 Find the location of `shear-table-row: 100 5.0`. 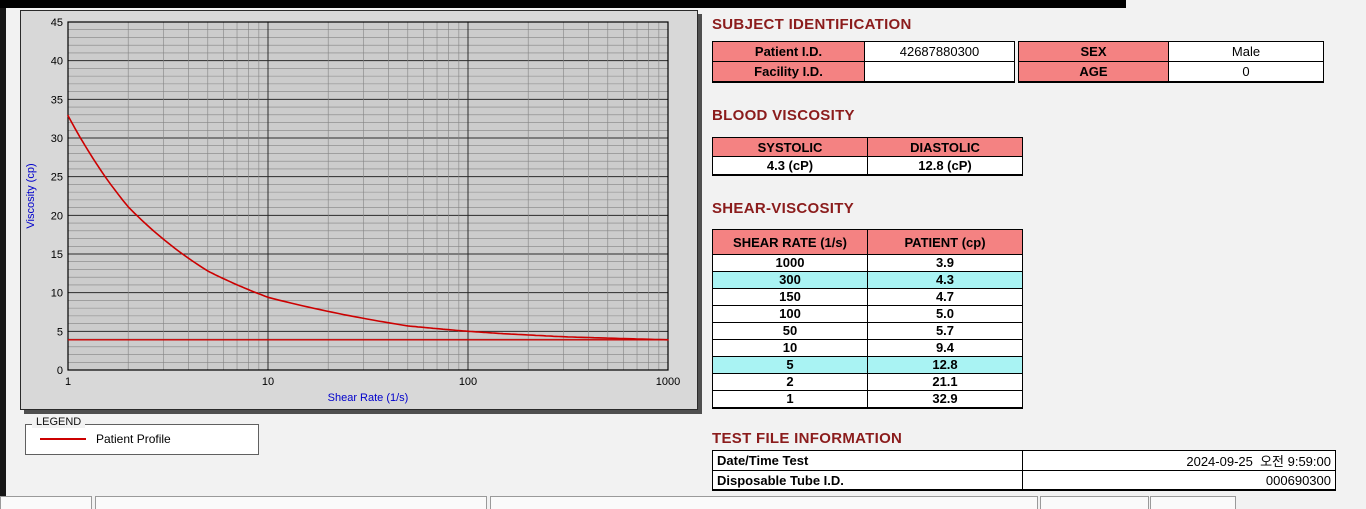

shear-table-row: 100 5.0 is located at coordinates (867, 314).